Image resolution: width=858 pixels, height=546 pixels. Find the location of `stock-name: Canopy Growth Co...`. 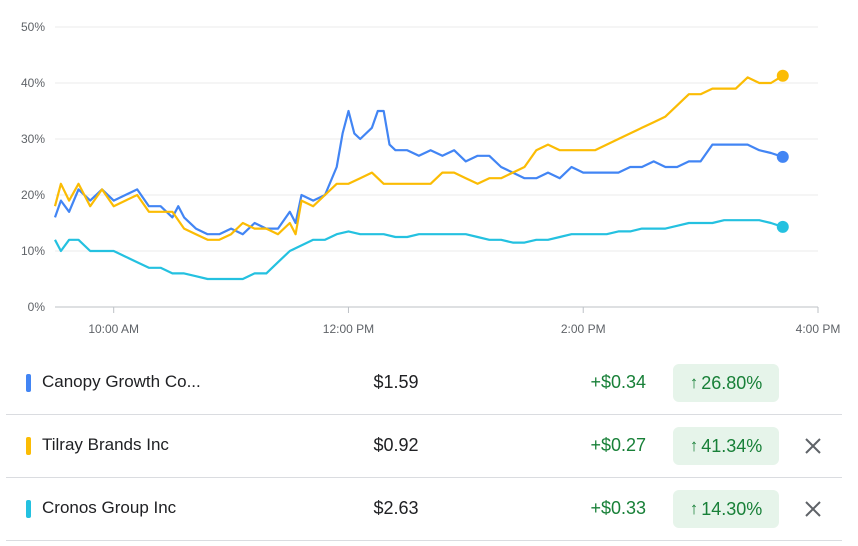

stock-name: Canopy Growth Co... is located at coordinates (121, 381).